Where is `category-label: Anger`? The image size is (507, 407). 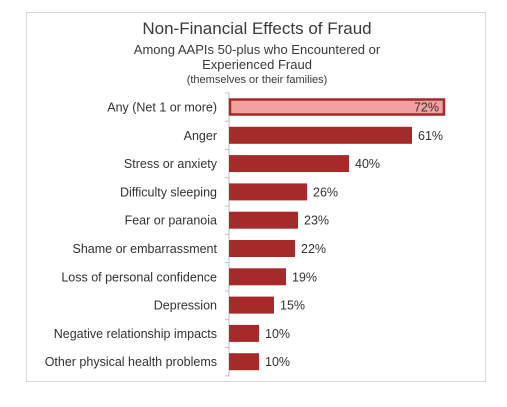
category-label: Anger is located at coordinates (200, 136).